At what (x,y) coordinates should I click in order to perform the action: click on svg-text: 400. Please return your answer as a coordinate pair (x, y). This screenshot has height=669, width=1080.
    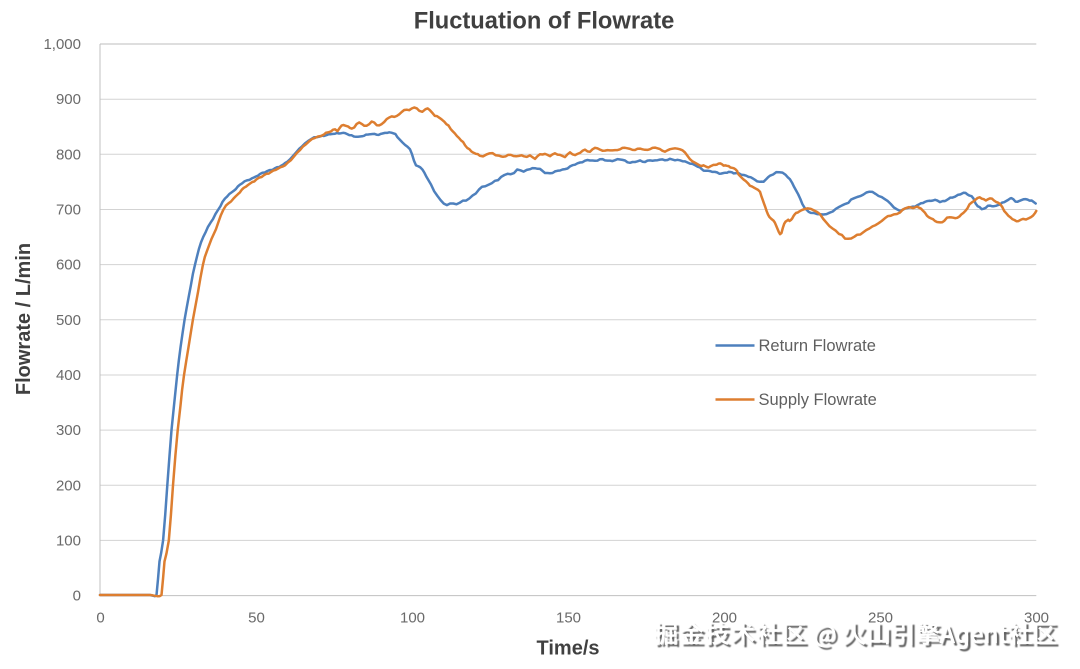
    Looking at the image, I should click on (68, 375).